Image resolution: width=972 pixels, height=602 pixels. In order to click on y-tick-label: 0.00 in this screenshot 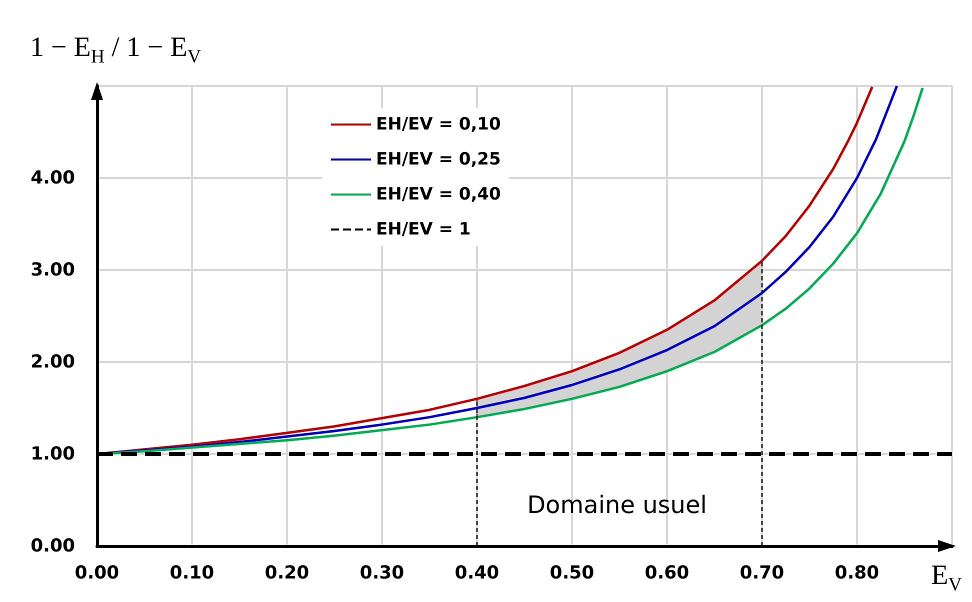, I will do `click(52, 546)`.